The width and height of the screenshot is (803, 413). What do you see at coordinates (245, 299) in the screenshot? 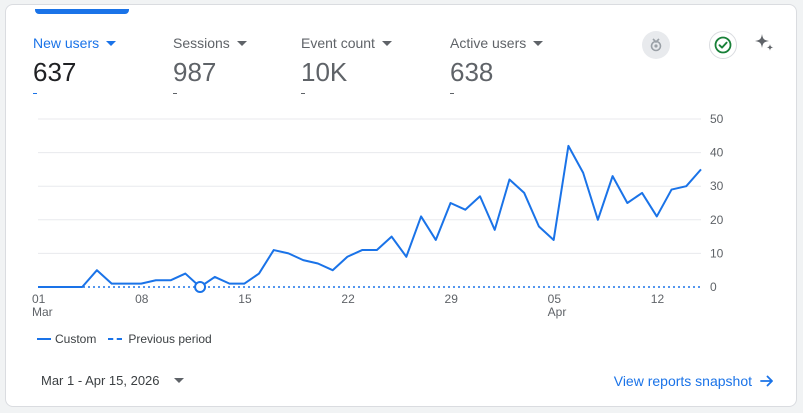
I see `x-tick-label: 15` at bounding box center [245, 299].